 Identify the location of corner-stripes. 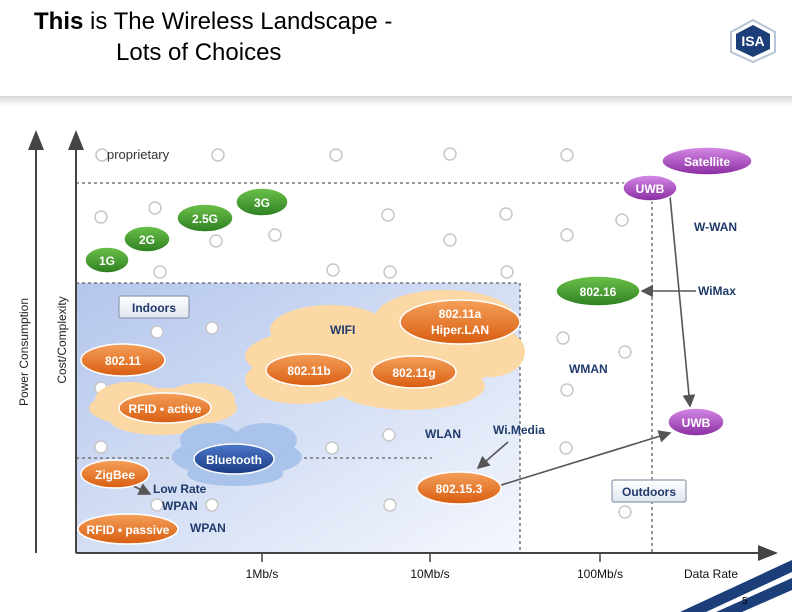
(736, 586).